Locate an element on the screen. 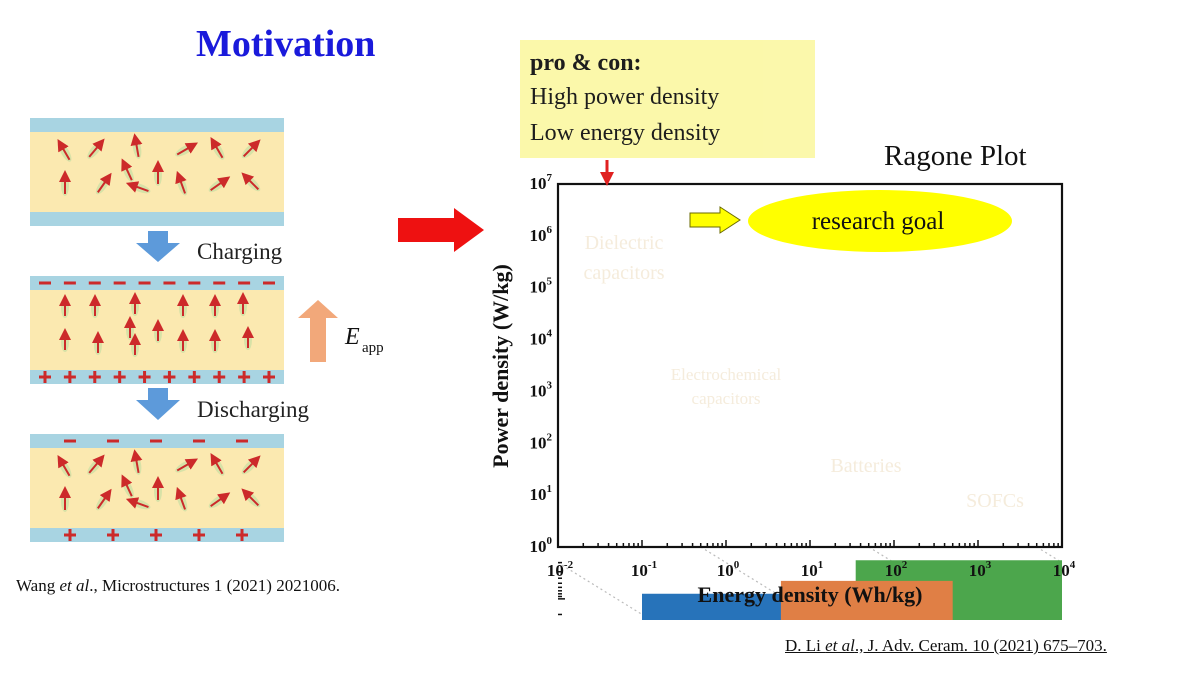  y-axis-label: Power density (W/kg) is located at coordinates (500, 366).